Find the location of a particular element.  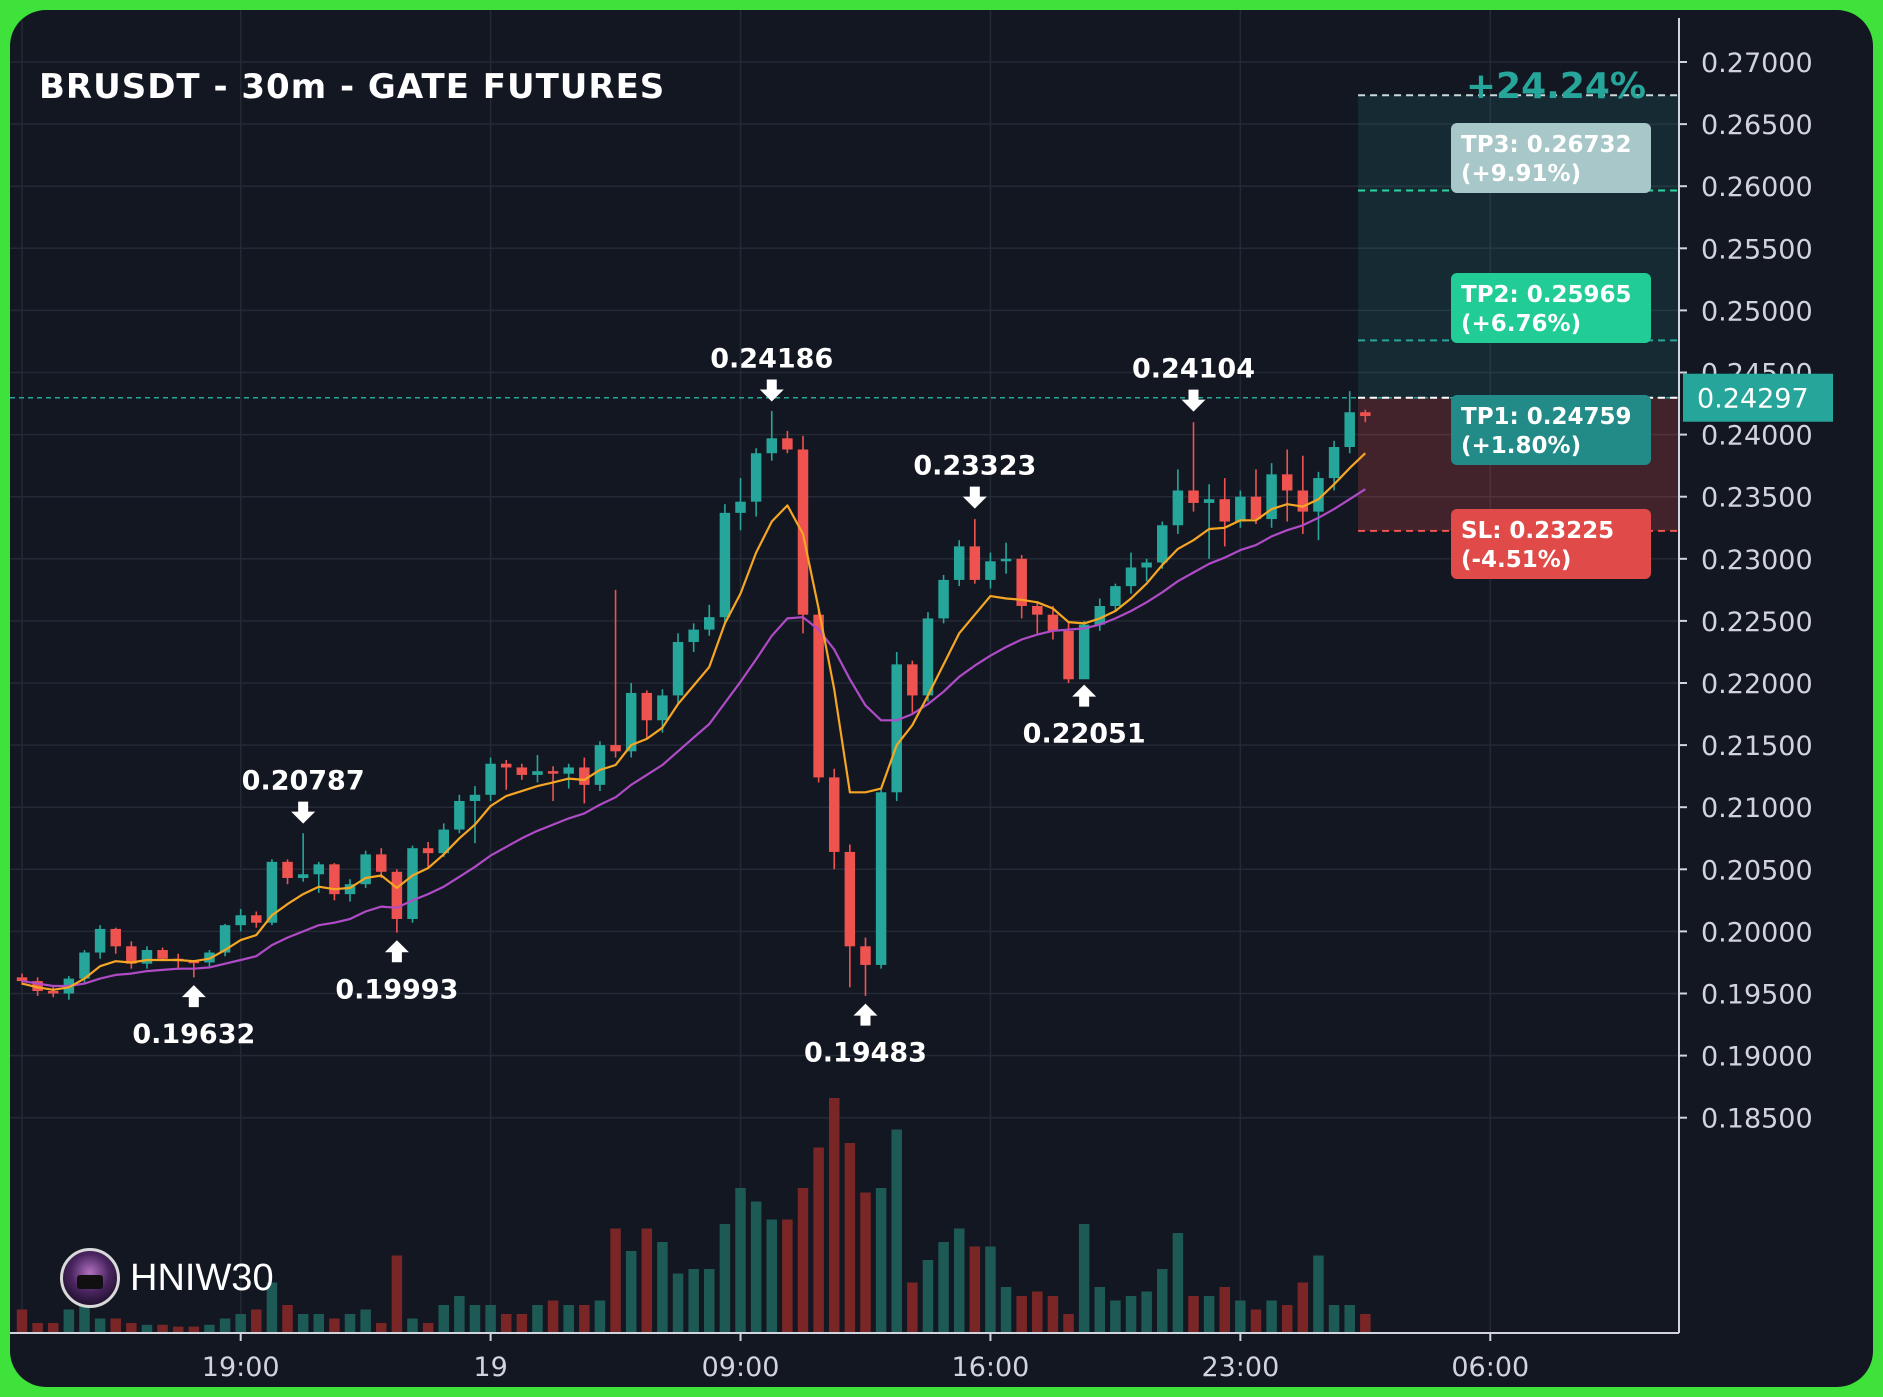

current-price-tag: 0.24297 is located at coordinates (1758, 397).